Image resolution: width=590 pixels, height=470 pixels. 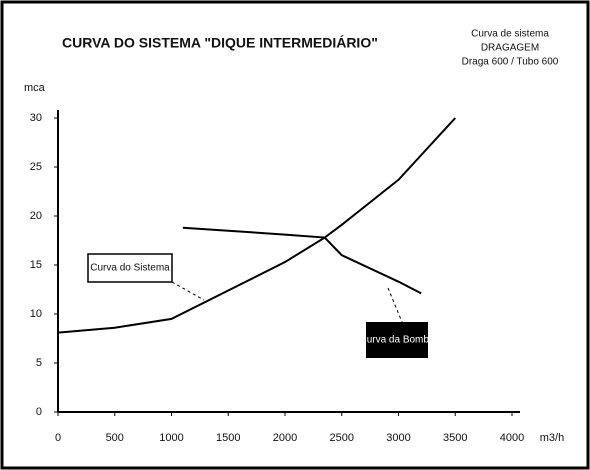 I want to click on x-tick-label: 500, so click(x=115, y=438).